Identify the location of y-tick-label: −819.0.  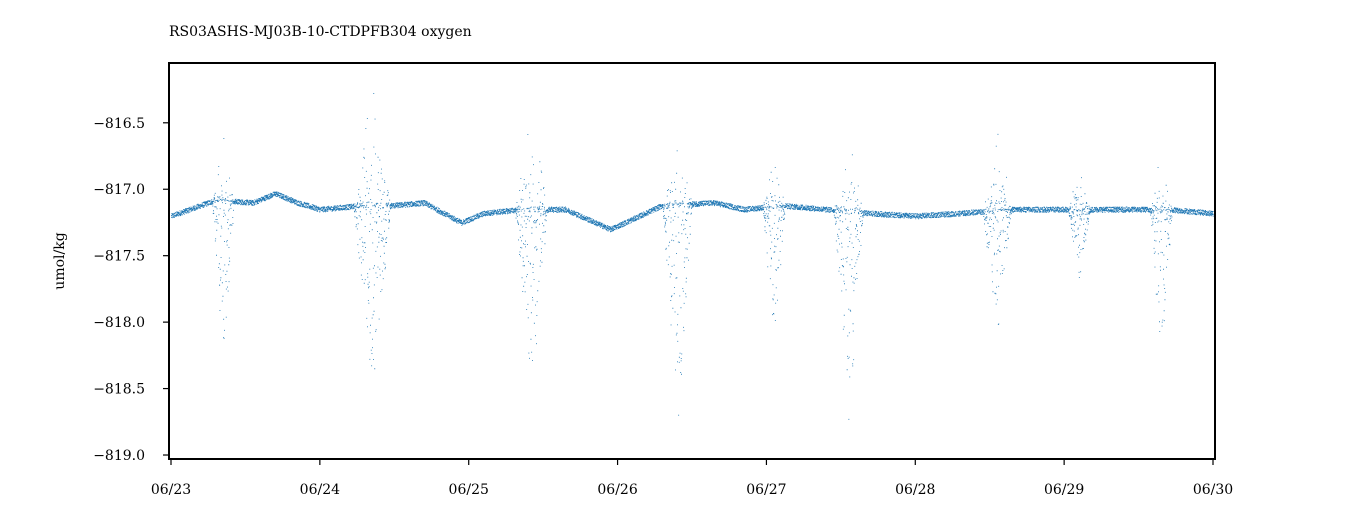
(119, 456).